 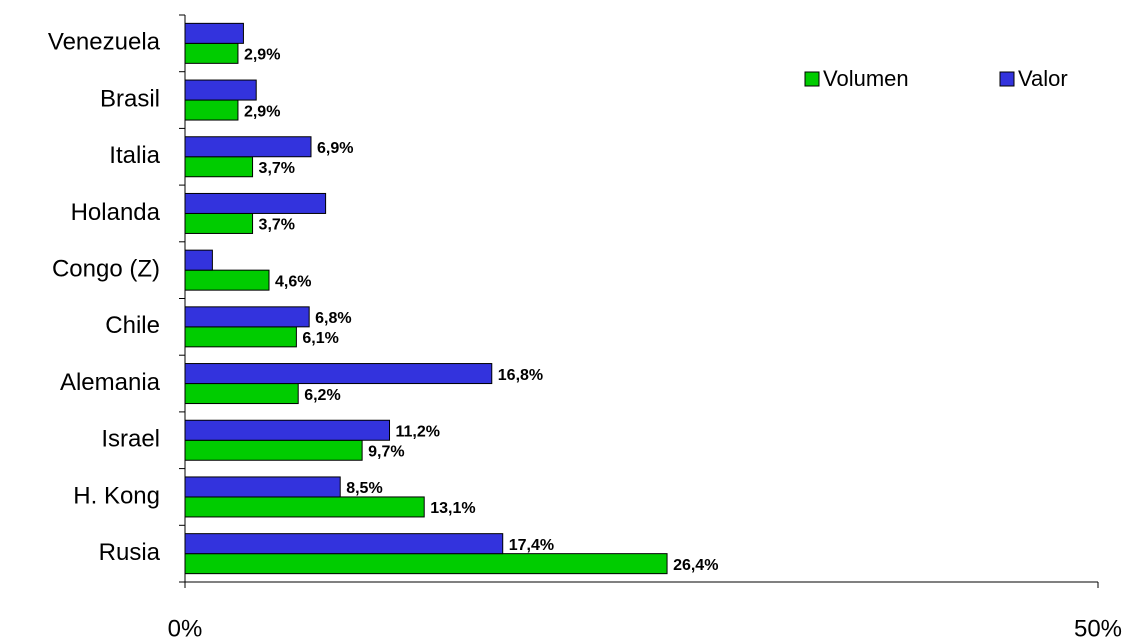 I want to click on x-tick-label: 50%, so click(x=1098, y=628).